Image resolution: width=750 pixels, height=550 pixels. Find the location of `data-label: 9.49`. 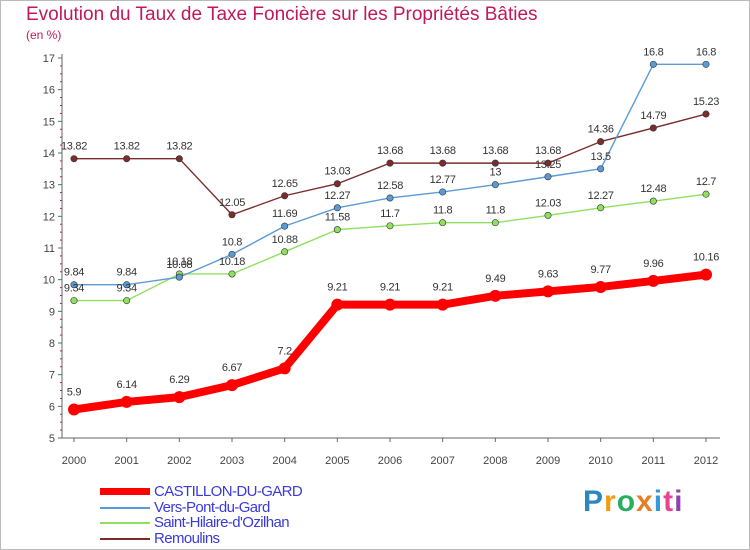

data-label: 9.49 is located at coordinates (495, 279).